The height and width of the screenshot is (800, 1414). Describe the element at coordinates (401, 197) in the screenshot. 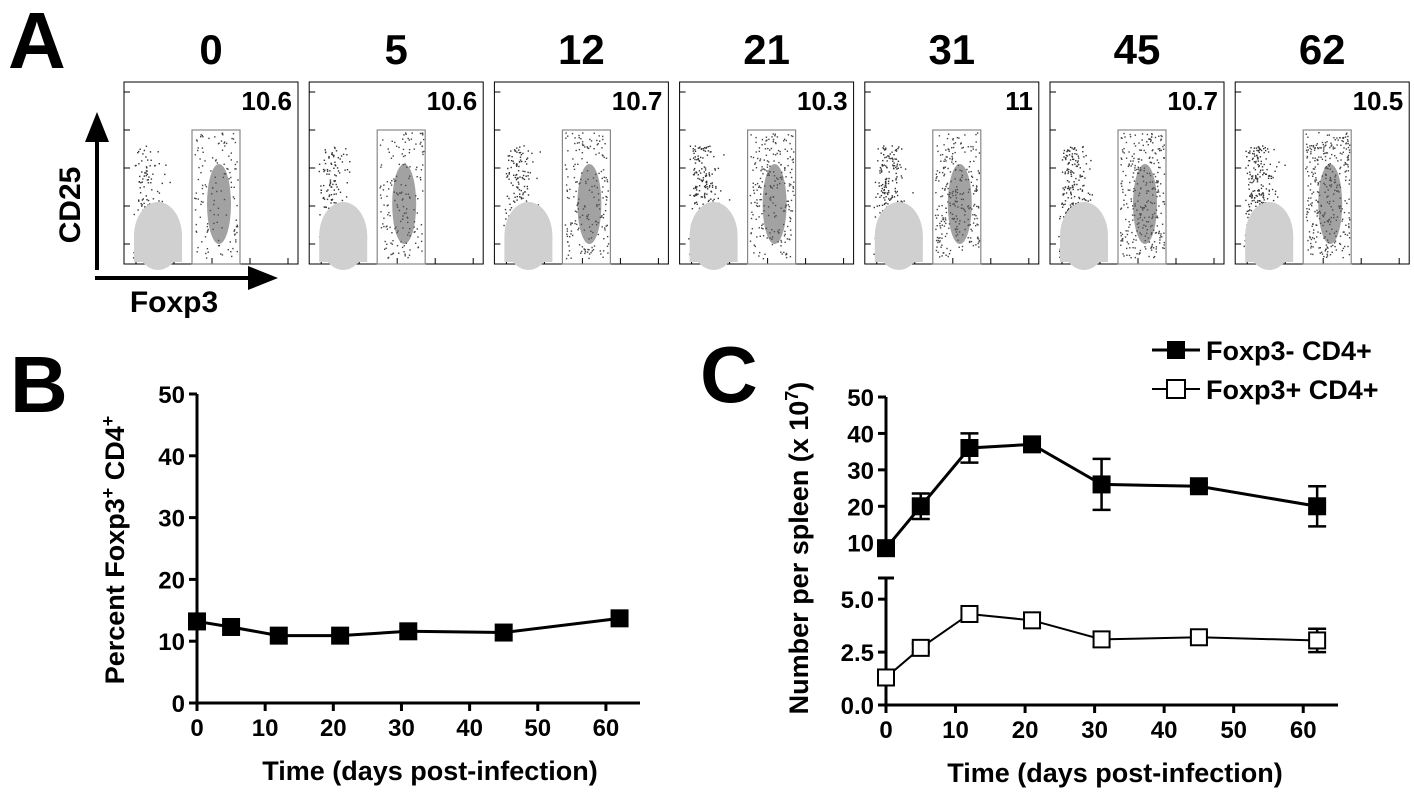

I see `flow-gate` at that location.